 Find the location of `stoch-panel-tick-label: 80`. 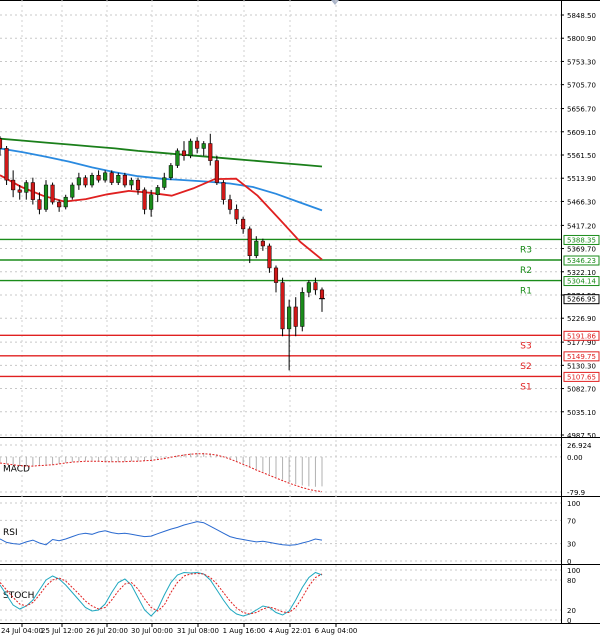

stoch-panel-tick-label: 80 is located at coordinates (571, 581).